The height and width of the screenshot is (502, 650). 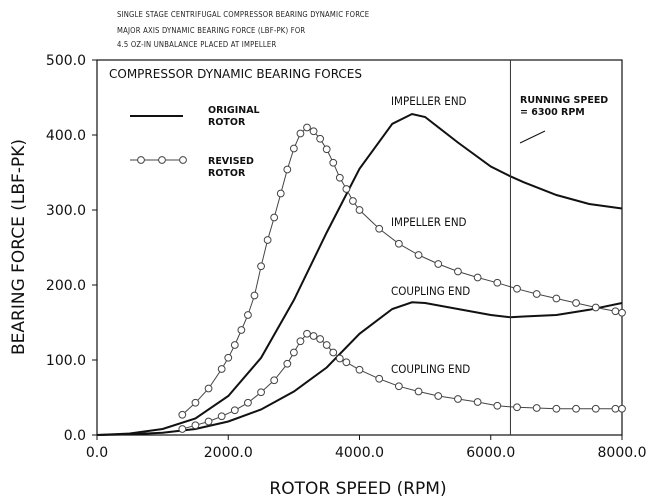 What do you see at coordinates (66, 286) in the screenshot?
I see `y-tick-label: 200.0` at bounding box center [66, 286].